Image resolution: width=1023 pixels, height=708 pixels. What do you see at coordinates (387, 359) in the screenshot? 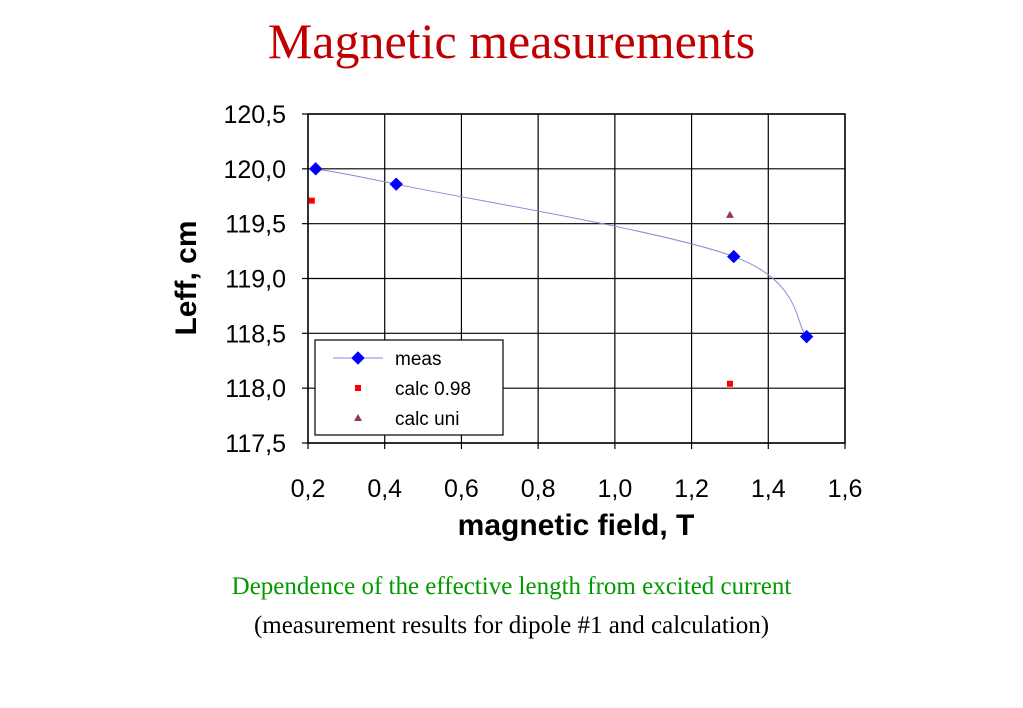
I see `legend-item: meas` at bounding box center [387, 359].